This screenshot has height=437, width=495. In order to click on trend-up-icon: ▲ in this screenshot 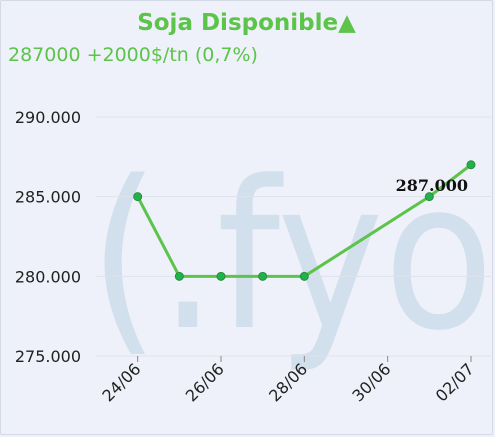, I will do `click(347, 23)`.